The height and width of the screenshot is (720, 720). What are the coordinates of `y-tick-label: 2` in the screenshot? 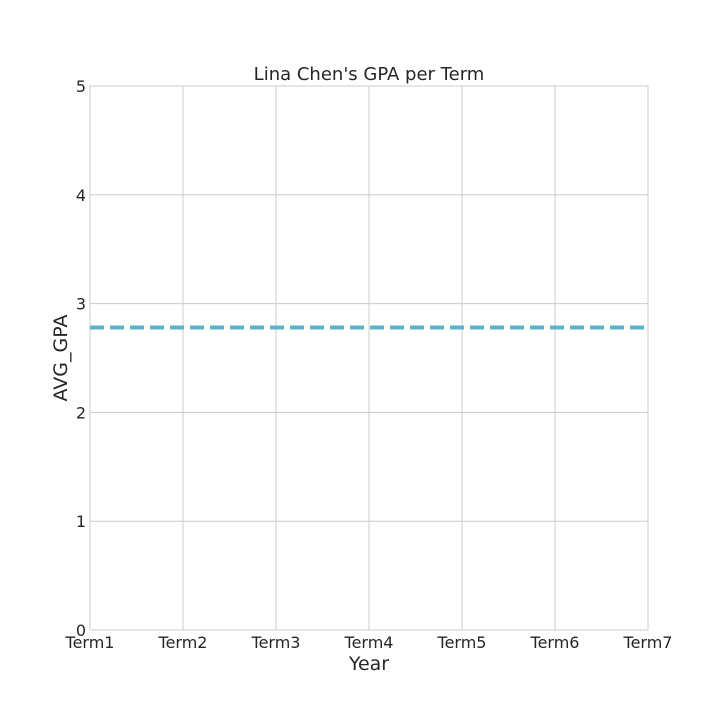 It's located at (81, 412).